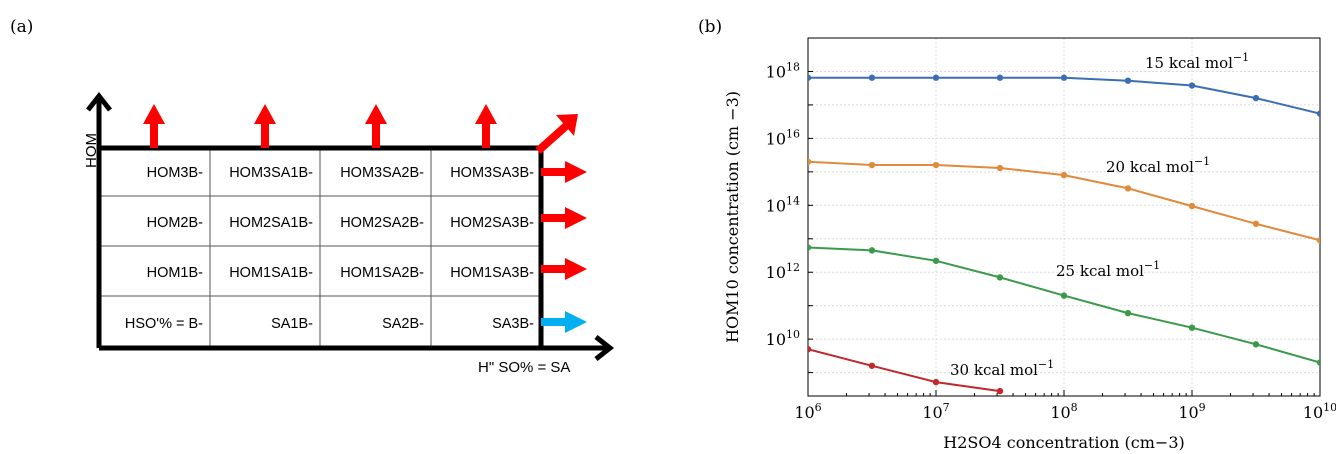  What do you see at coordinates (513, 324) in the screenshot?
I see `cell-sa3b: SA3B-` at bounding box center [513, 324].